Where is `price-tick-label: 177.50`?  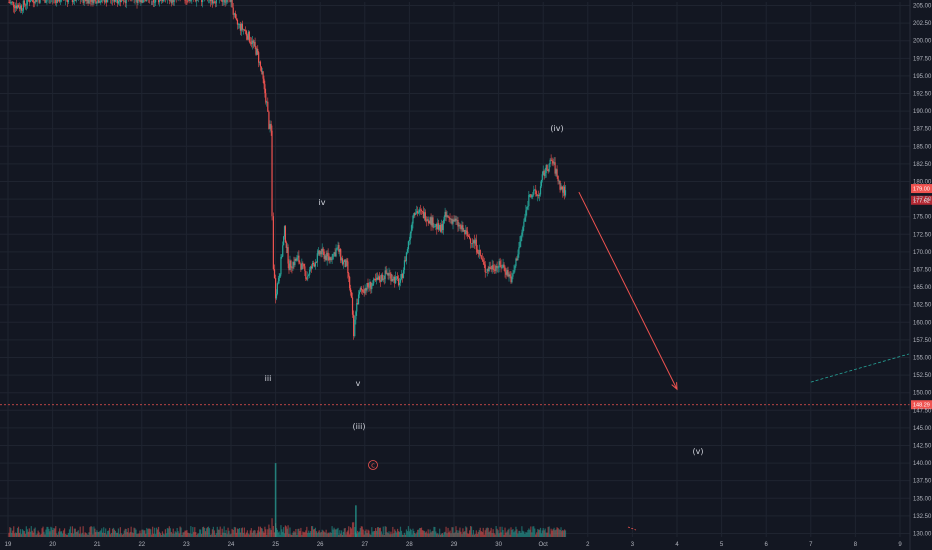 price-tick-label: 177.50 is located at coordinates (922, 200).